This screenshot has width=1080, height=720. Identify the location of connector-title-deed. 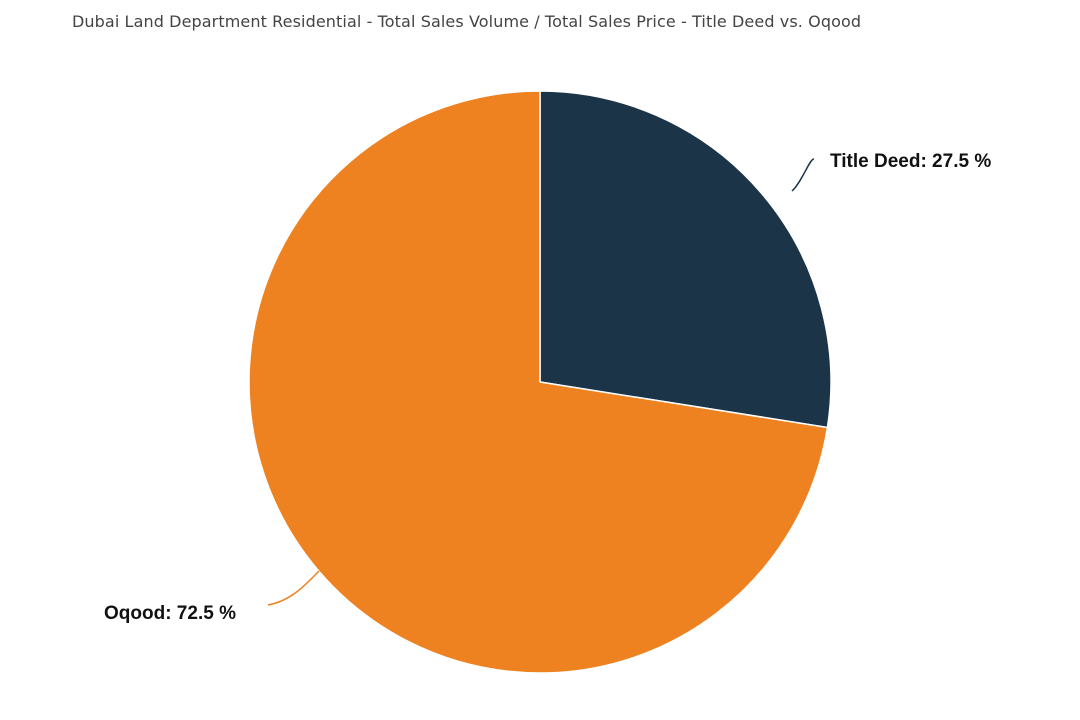
(803, 175).